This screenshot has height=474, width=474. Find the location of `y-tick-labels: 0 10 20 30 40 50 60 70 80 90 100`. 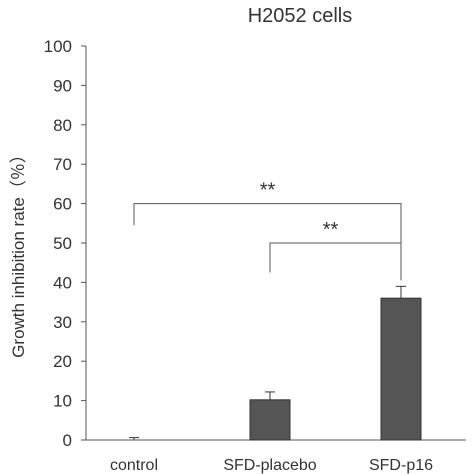

y-tick-labels: 0 10 20 30 40 50 60 70 80 90 100 is located at coordinates (58, 243).